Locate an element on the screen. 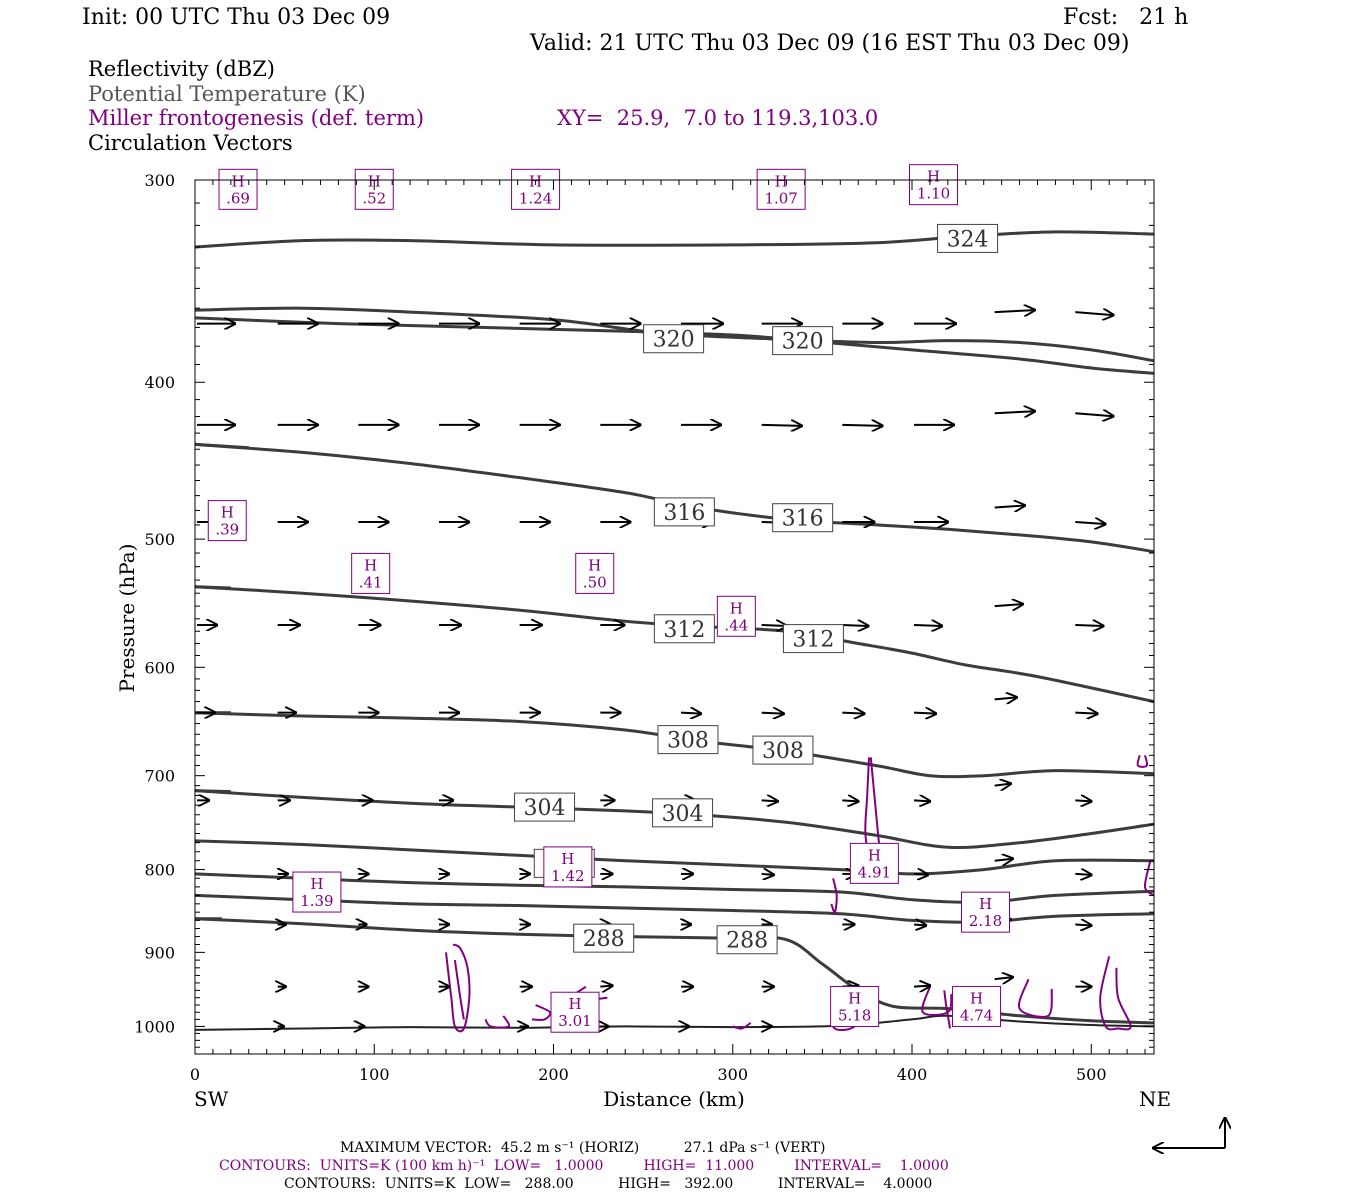 This screenshot has width=1350, height=1200. frontogenesis-max-1.39: H1.39 is located at coordinates (317, 892).